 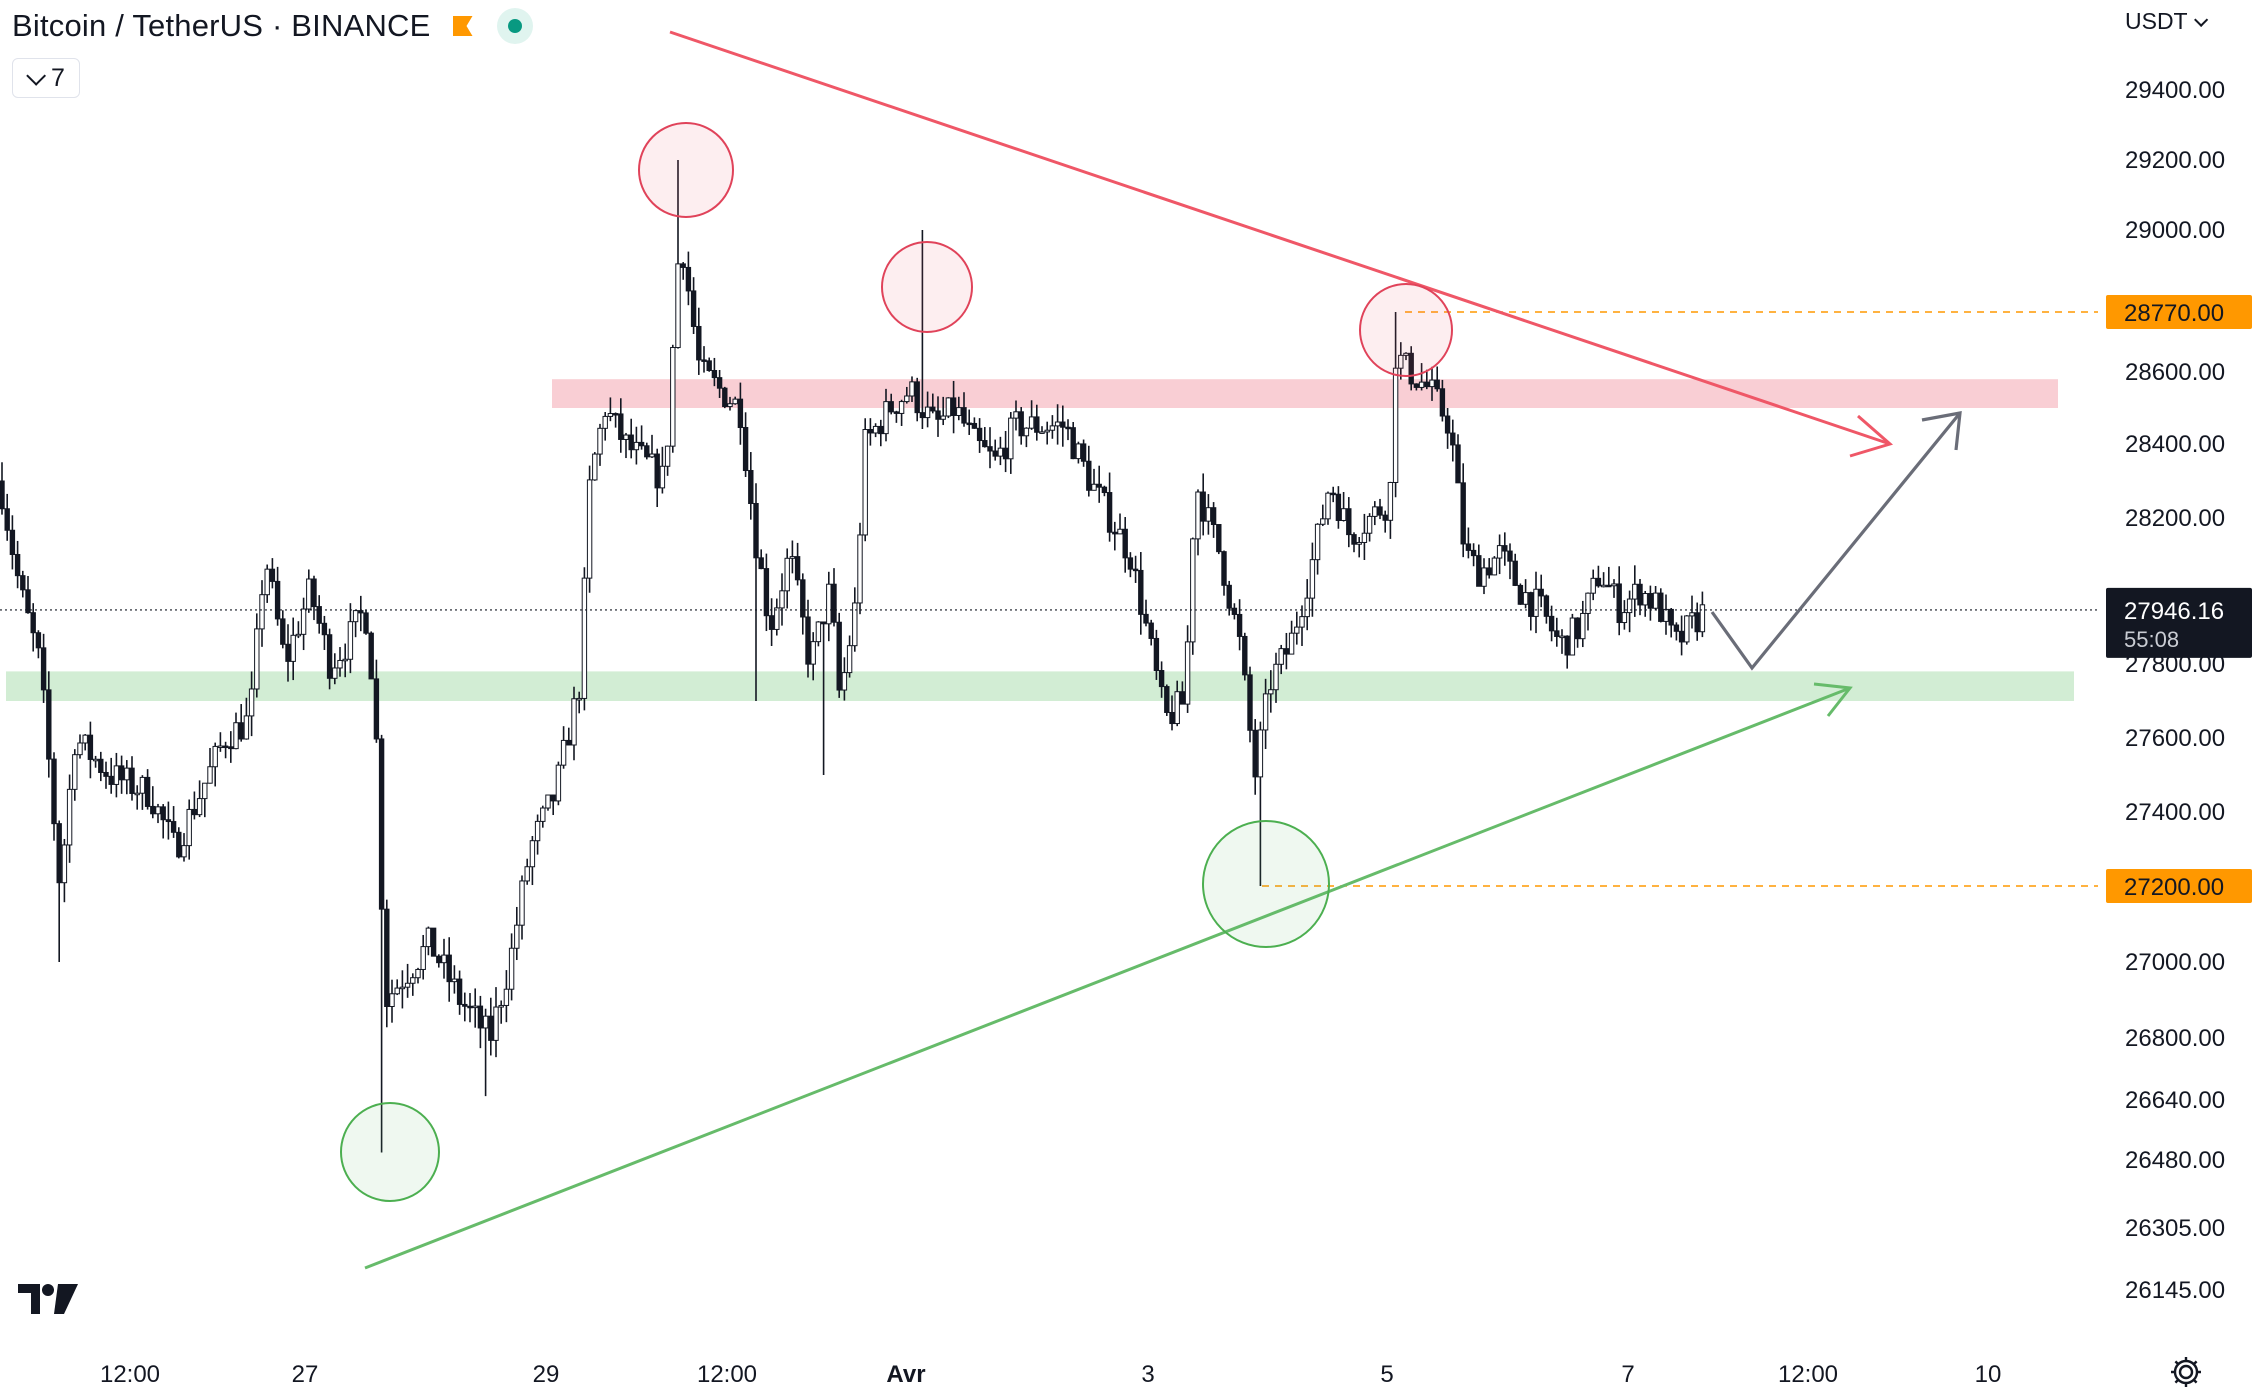 I want to click on gear-icon, so click(x=2186, y=1372).